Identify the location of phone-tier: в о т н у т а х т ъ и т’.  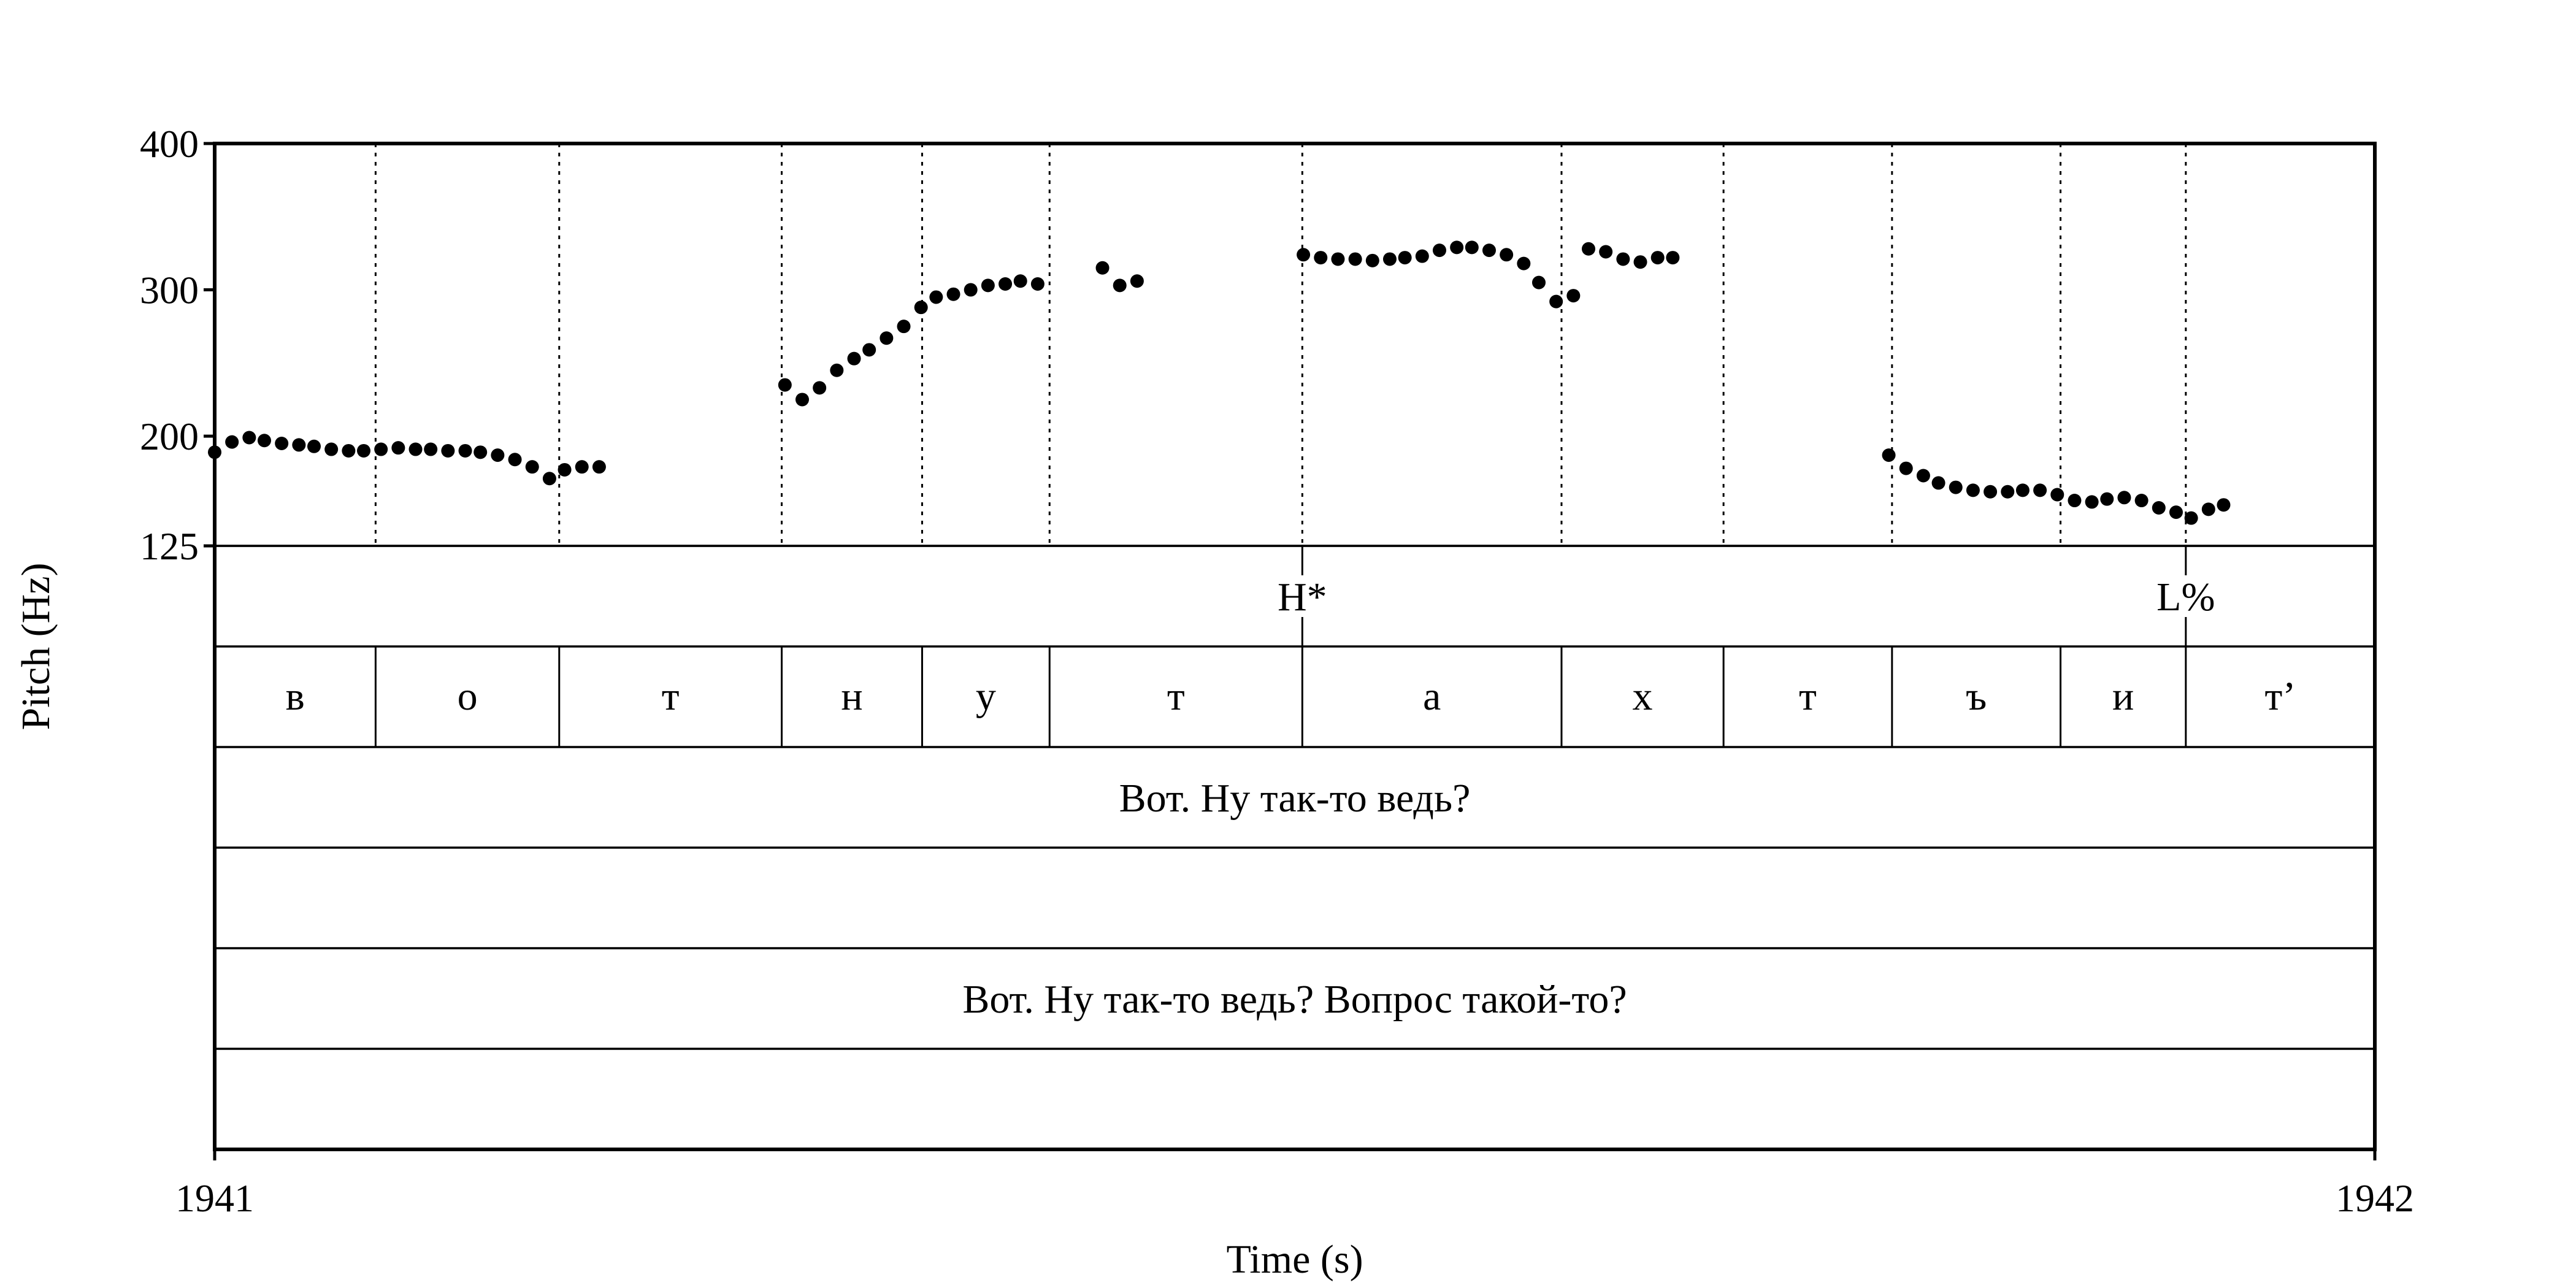
(1291, 696).